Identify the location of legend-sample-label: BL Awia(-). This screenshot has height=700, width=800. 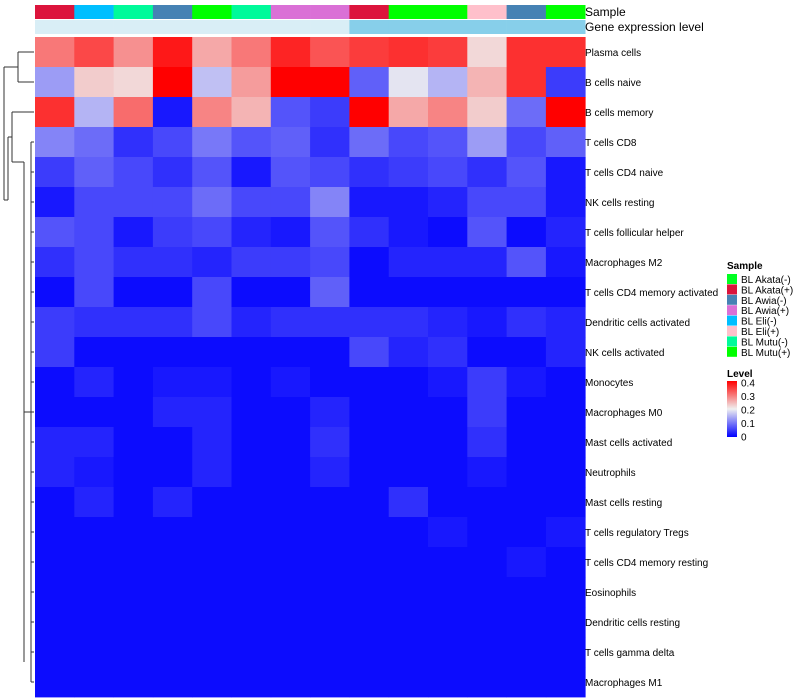
(764, 301).